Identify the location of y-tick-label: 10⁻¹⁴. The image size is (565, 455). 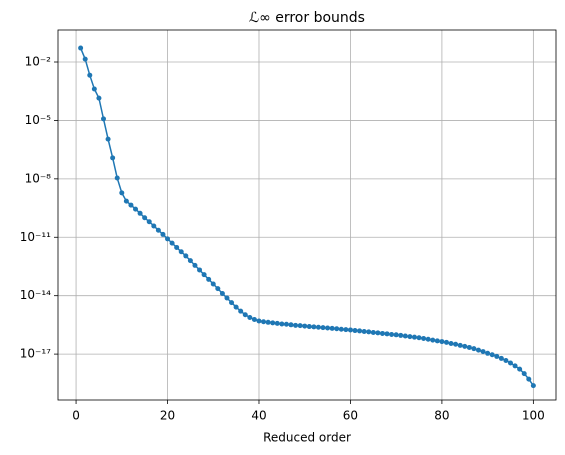
(35, 295).